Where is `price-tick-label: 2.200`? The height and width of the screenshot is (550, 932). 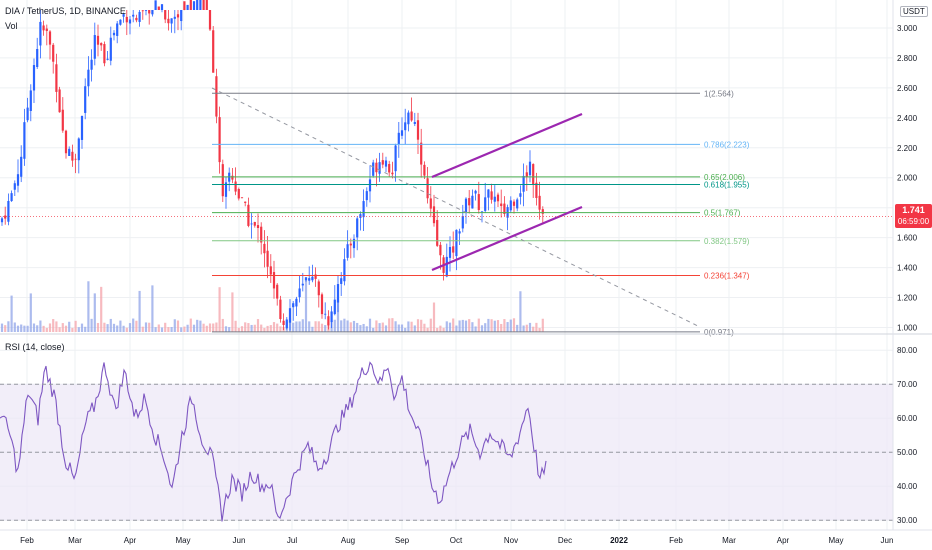 price-tick-label: 2.200 is located at coordinates (907, 148).